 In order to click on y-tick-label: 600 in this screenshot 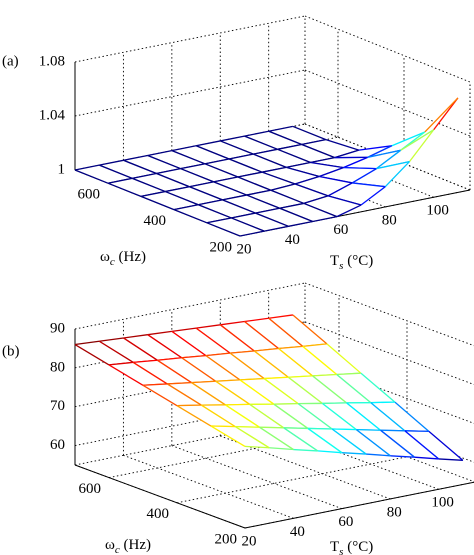, I will do `click(90, 489)`.